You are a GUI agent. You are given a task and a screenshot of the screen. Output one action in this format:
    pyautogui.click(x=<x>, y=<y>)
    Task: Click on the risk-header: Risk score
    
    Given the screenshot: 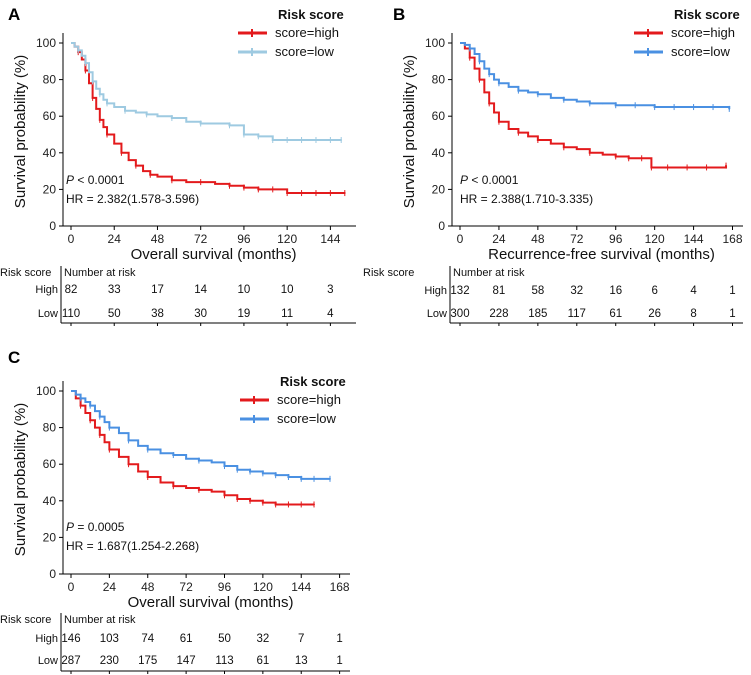 What is the action you would take?
    pyautogui.click(x=25, y=273)
    